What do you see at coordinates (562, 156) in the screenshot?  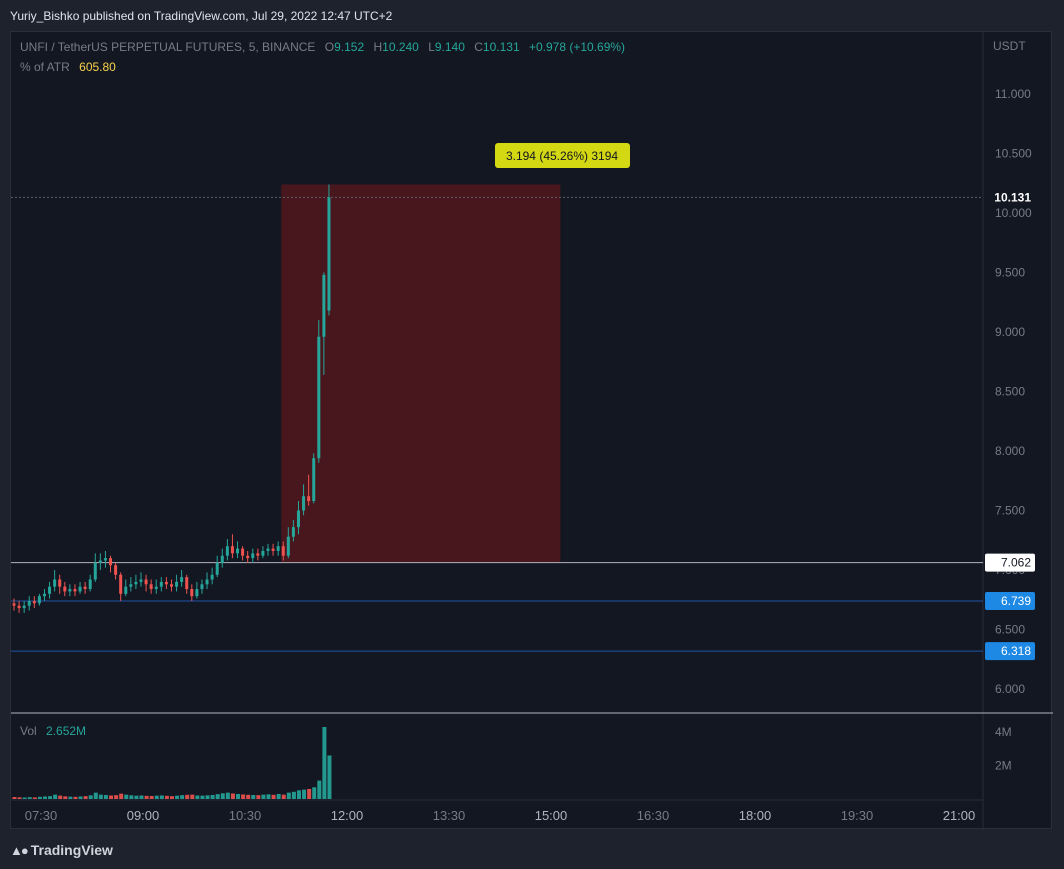 I see `measure-tag-text: 3.194 (45.26%) 3194` at bounding box center [562, 156].